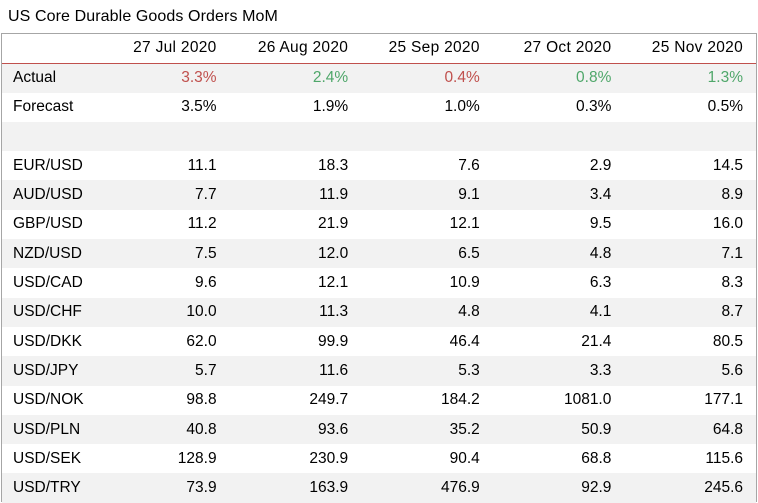 This screenshot has height=503, width=758. I want to click on value-cell: 62.0, so click(201, 341).